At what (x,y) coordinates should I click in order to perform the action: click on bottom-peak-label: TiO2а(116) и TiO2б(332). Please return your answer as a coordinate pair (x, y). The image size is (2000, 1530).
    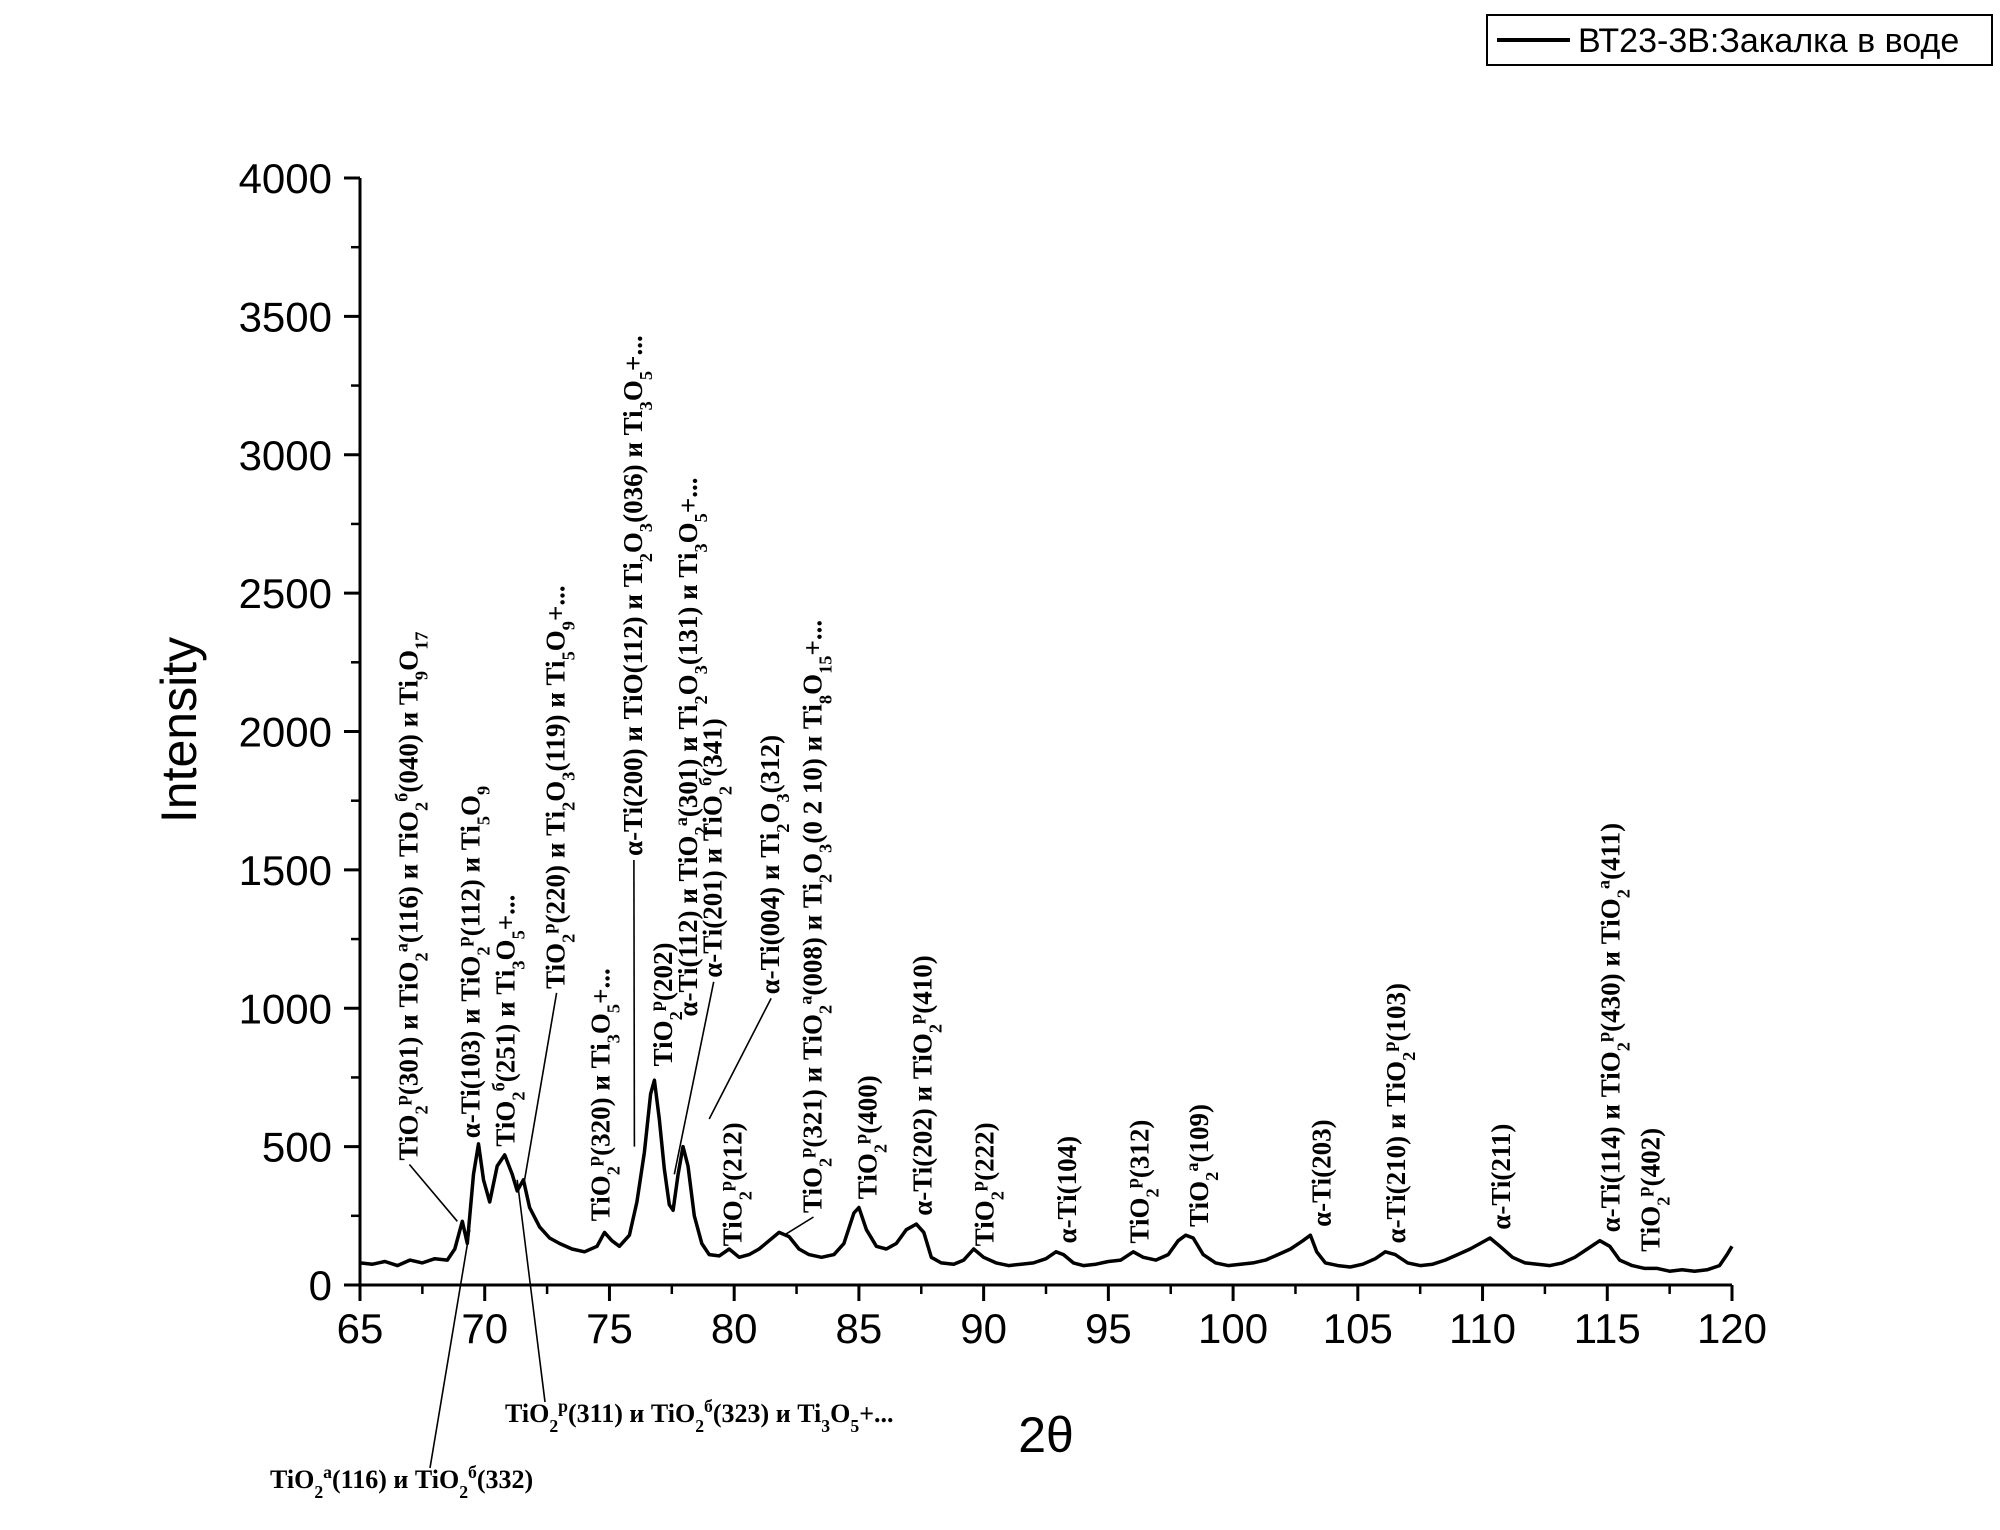
    Looking at the image, I should click on (401, 1482).